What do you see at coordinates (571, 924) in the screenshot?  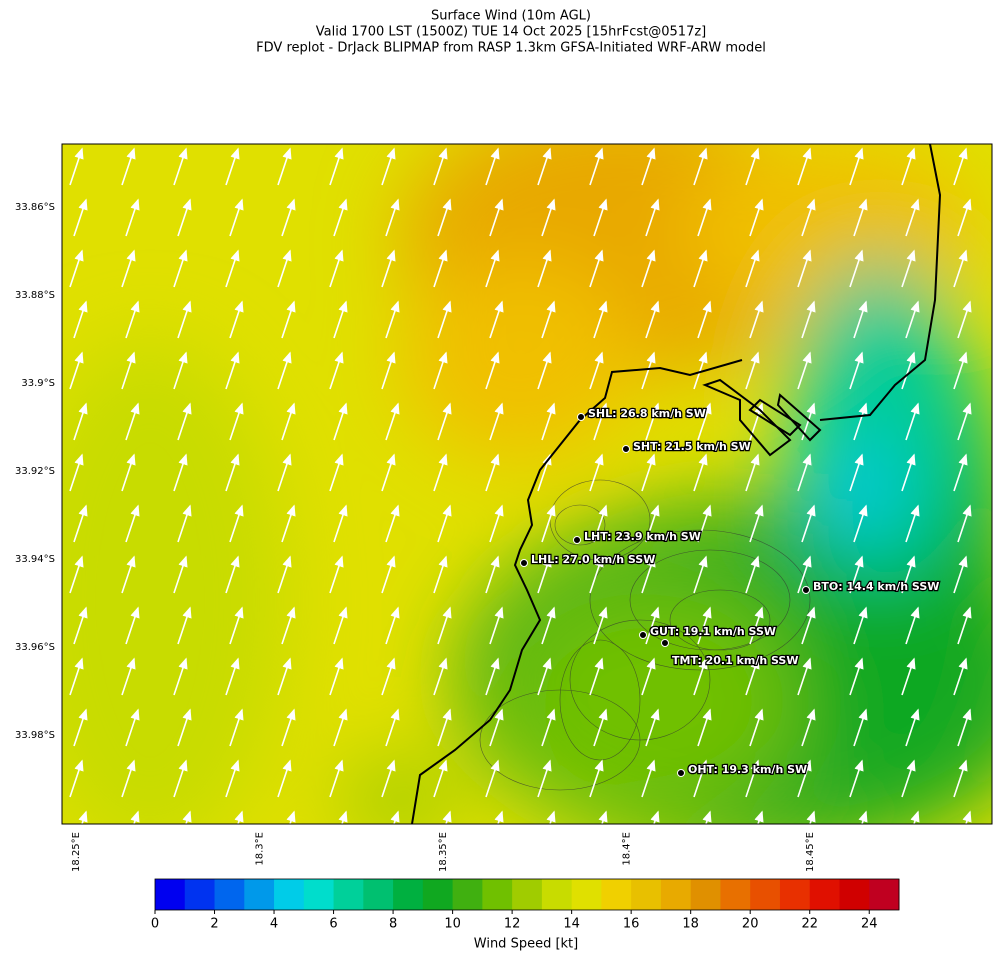 I see `colorbar-tick-label: 14` at bounding box center [571, 924].